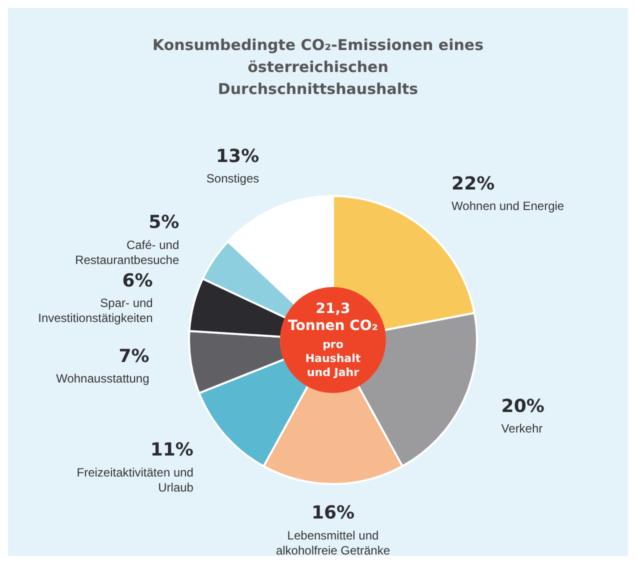  I want to click on slice-label: Freizeitaktivitäten und Urlaub, so click(135, 479).